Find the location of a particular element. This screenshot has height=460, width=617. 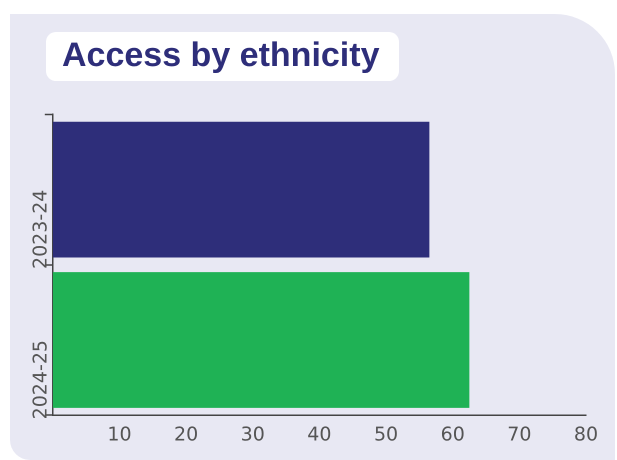

y-tick-label: 2023-24 is located at coordinates (41, 229).